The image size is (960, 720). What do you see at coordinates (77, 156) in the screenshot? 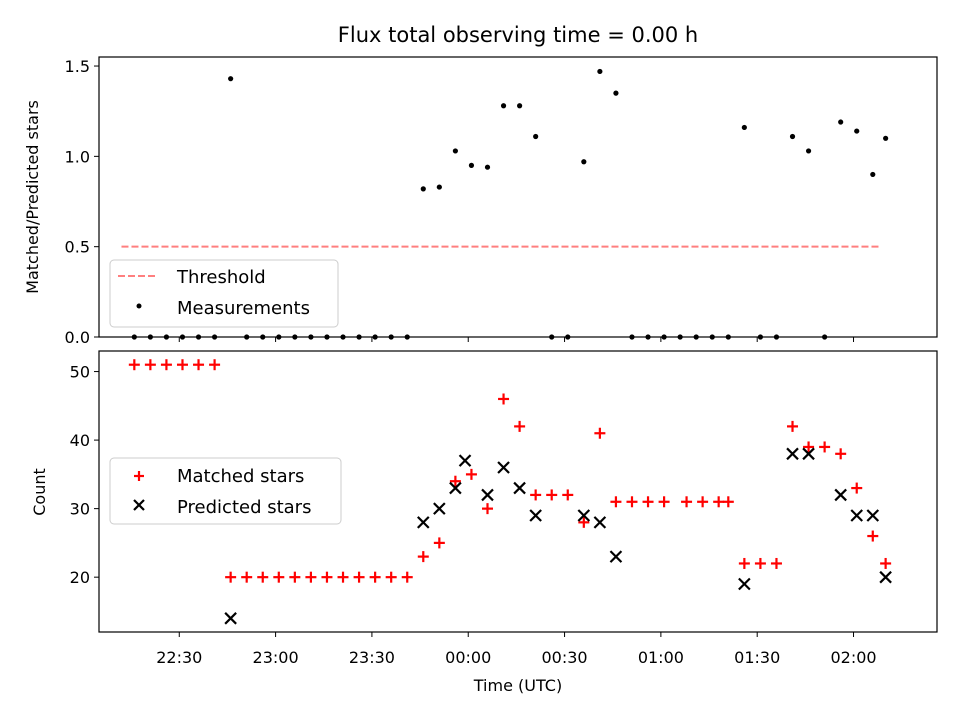
I see `top-y-tick-label: 1.0` at bounding box center [77, 156].